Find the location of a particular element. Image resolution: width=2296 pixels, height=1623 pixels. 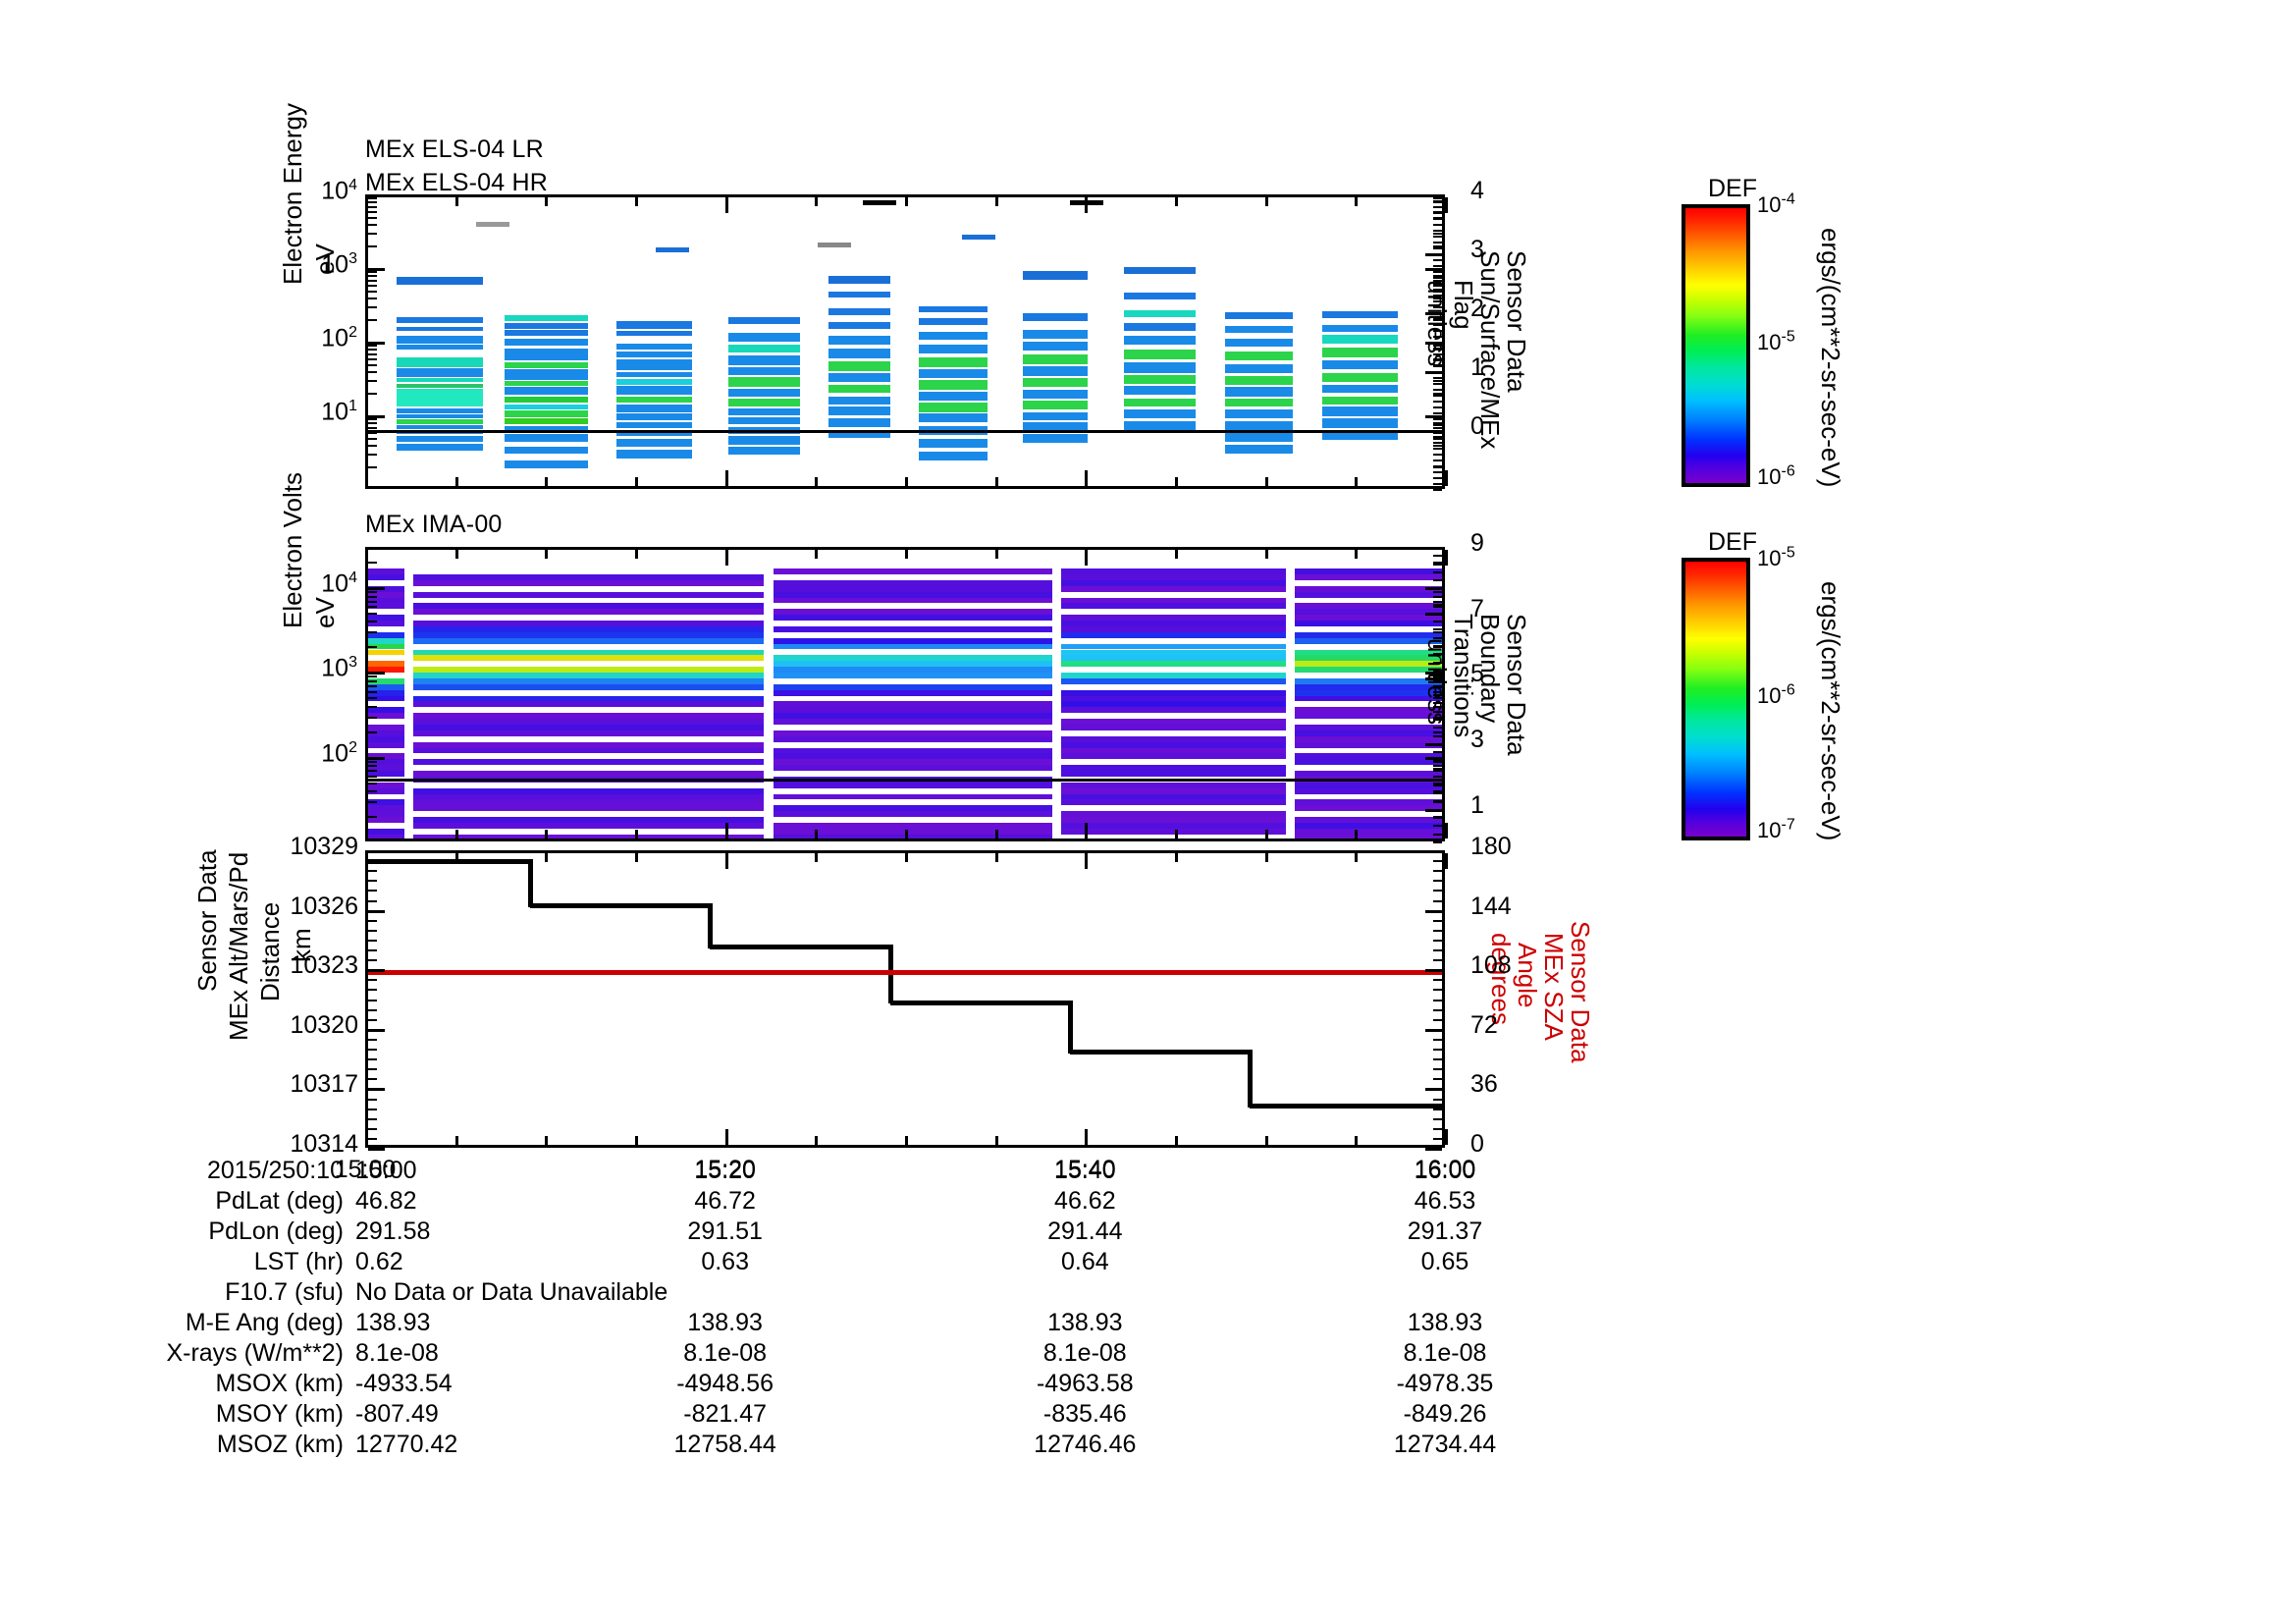

panel3-plot-frame is located at coordinates (905, 999).